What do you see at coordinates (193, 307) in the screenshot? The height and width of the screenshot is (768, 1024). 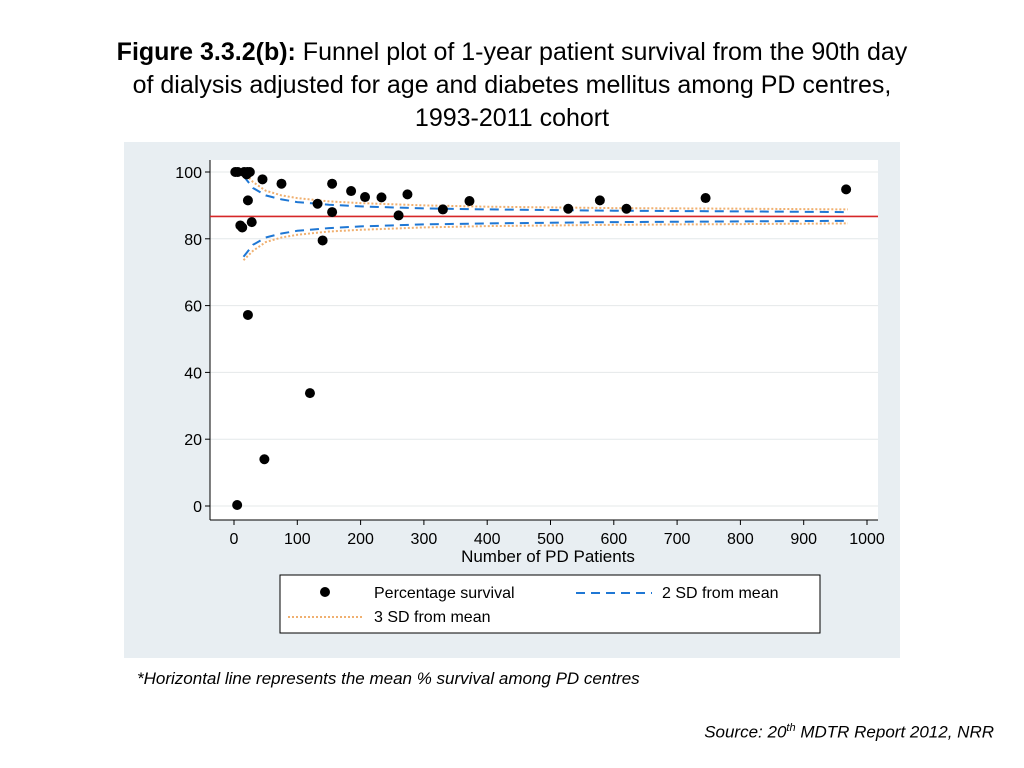 I see `y-tick-label-60: 60` at bounding box center [193, 307].